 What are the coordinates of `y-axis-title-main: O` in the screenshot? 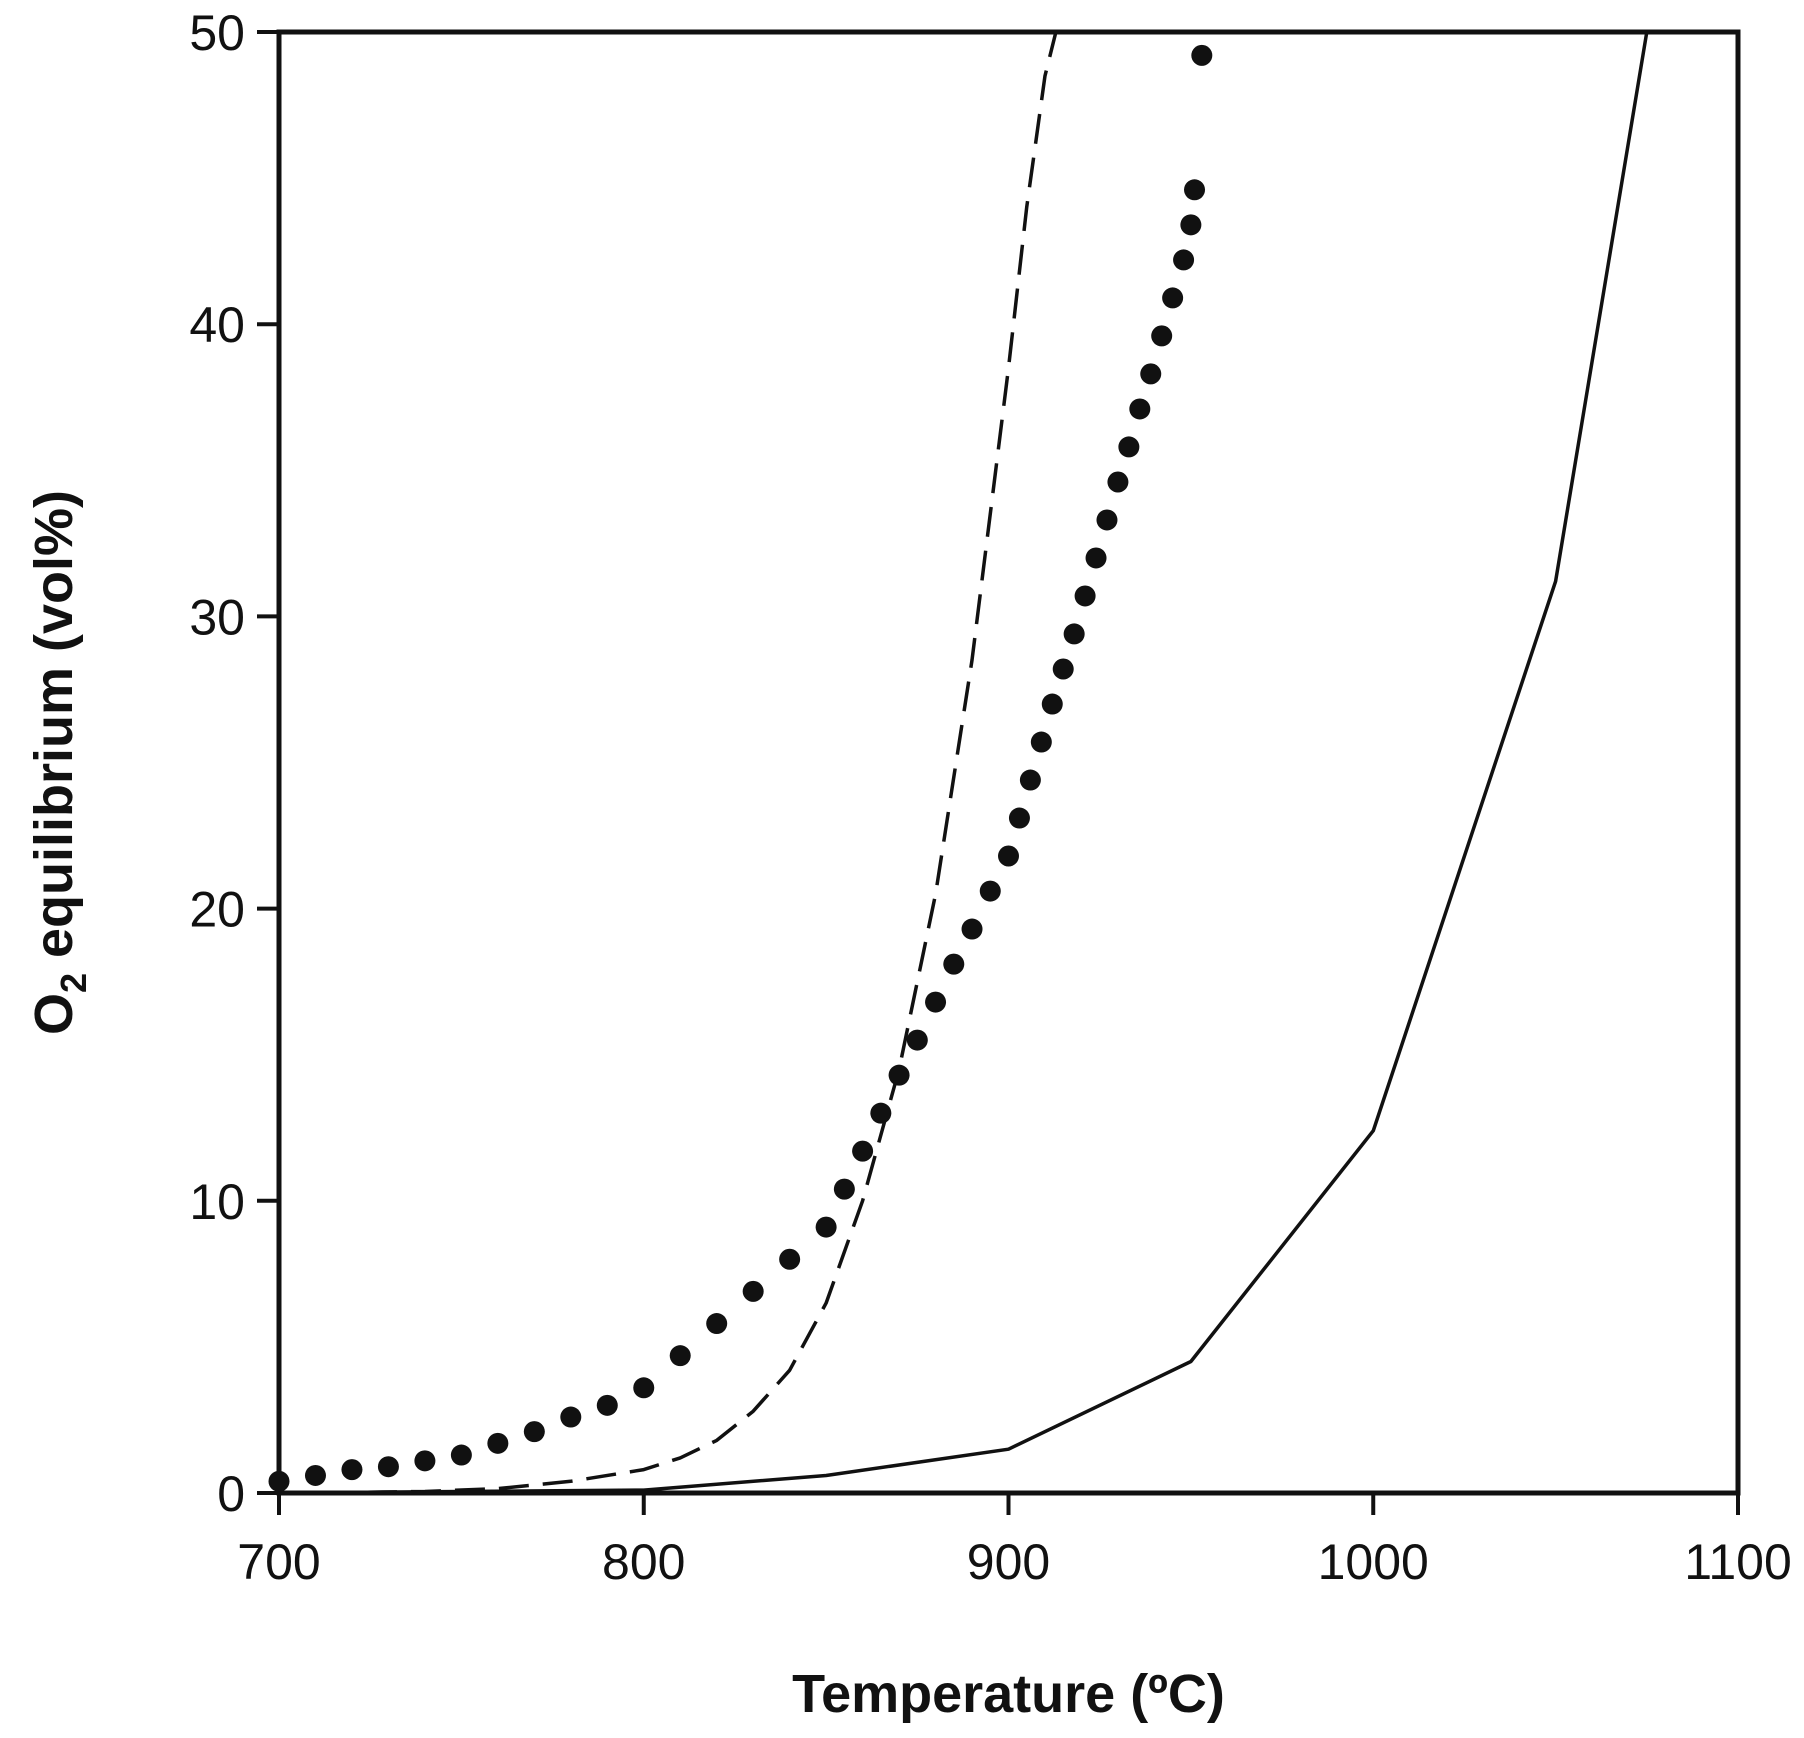 It's located at (54, 1014).